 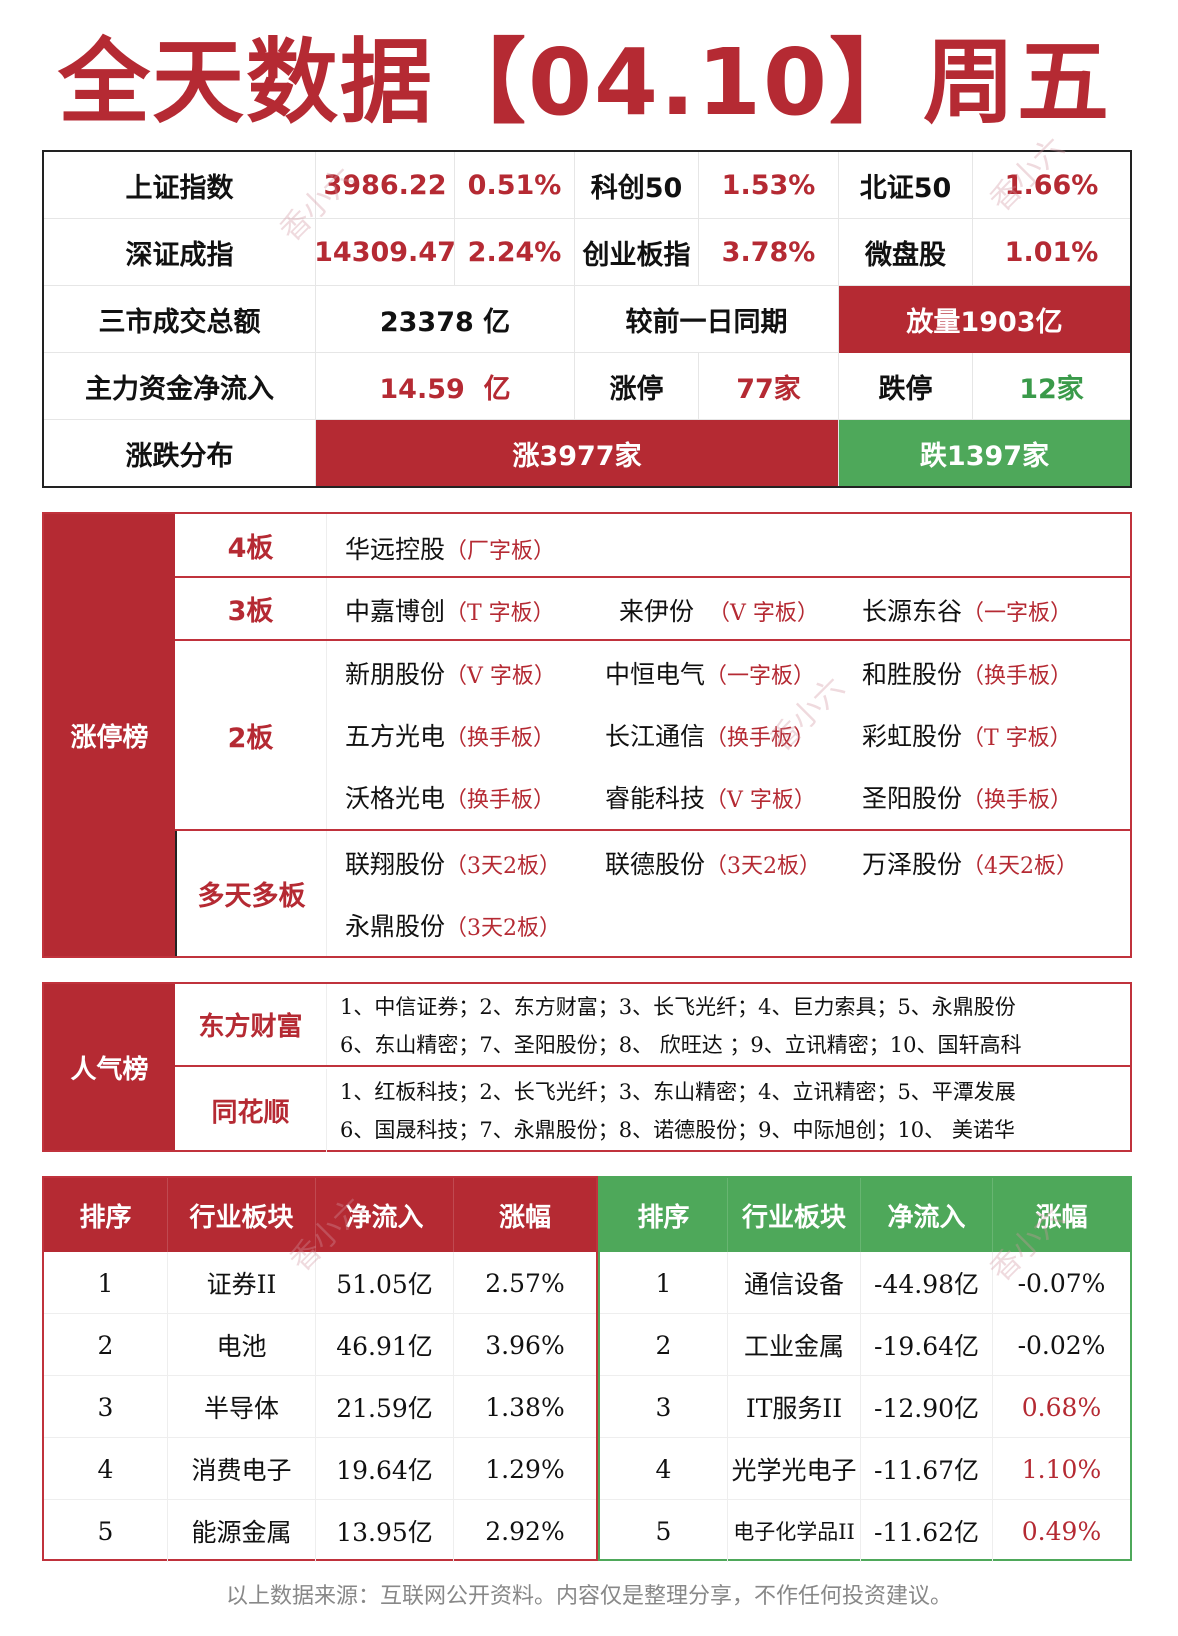 I want to click on summary-row-2: 深证成指 14309.47 2.24% 创业板指 3.78% 微盘股 1.01%, so click(x=587, y=252).